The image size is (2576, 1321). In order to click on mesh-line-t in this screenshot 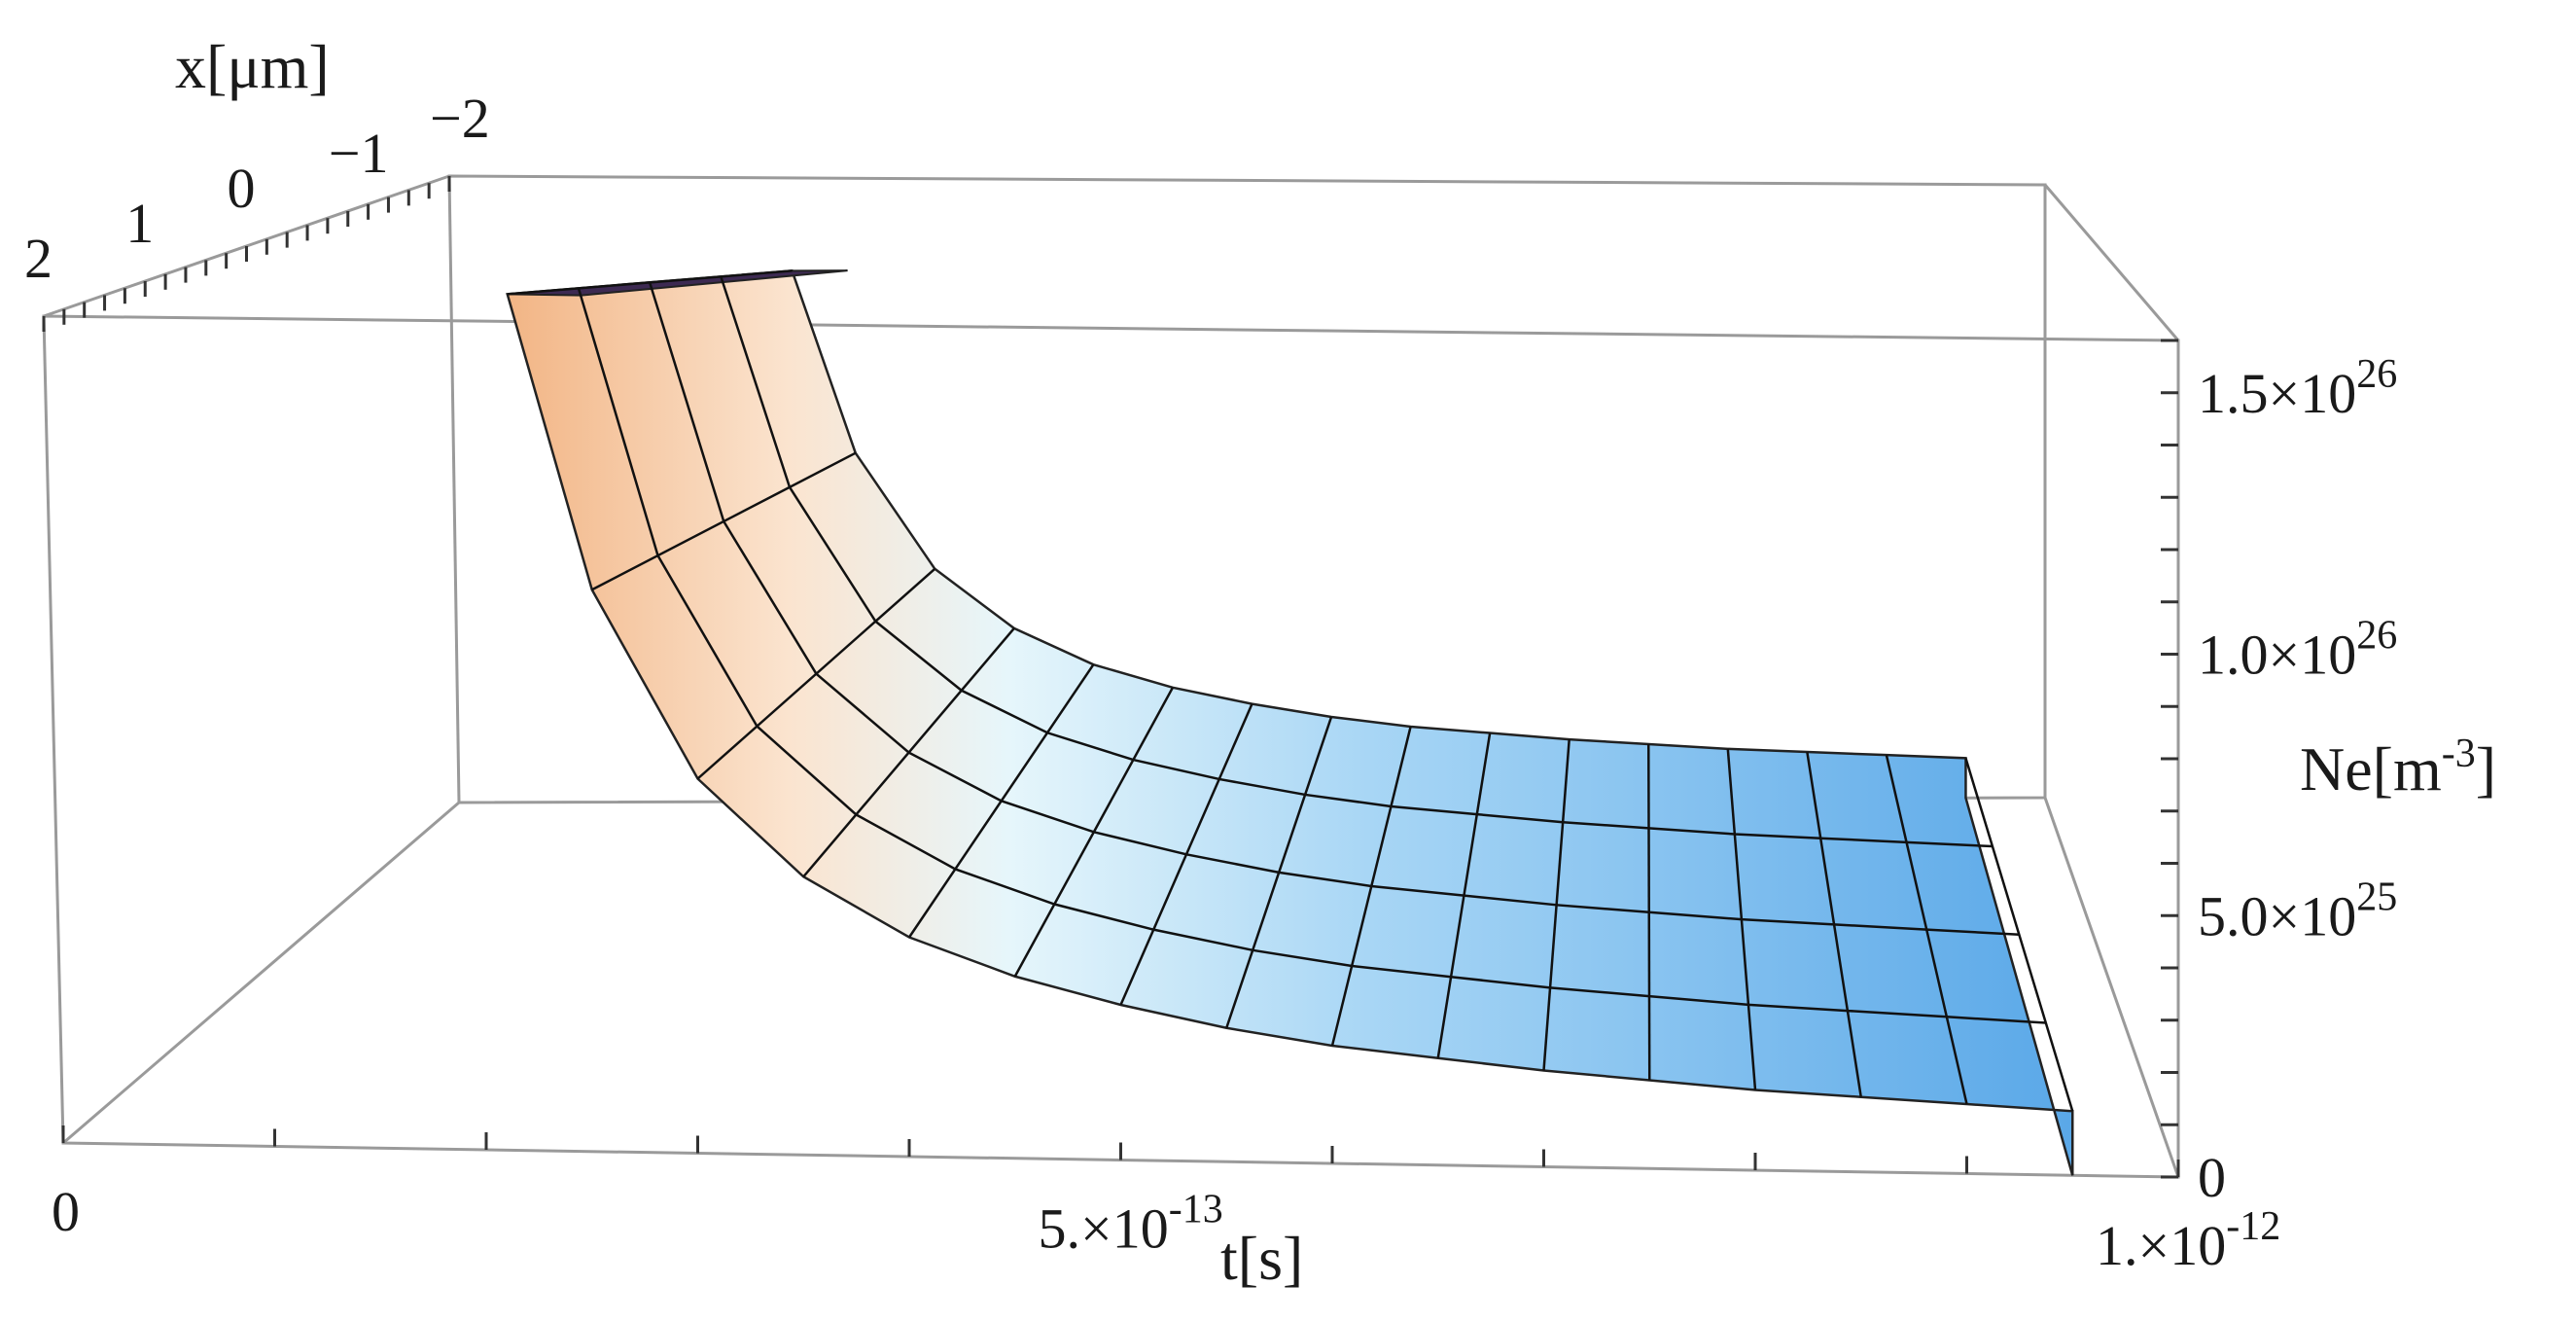, I will do `click(2019, 934)`.